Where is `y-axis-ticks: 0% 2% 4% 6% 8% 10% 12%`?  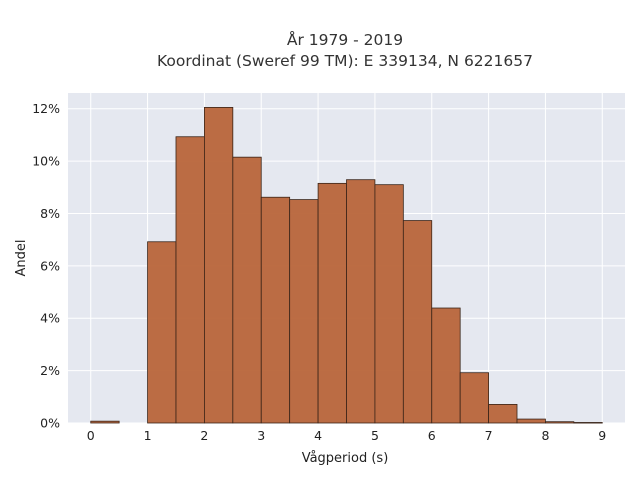 y-axis-ticks: 0% 2% 4% 6% 8% 10% 12% is located at coordinates (46, 265).